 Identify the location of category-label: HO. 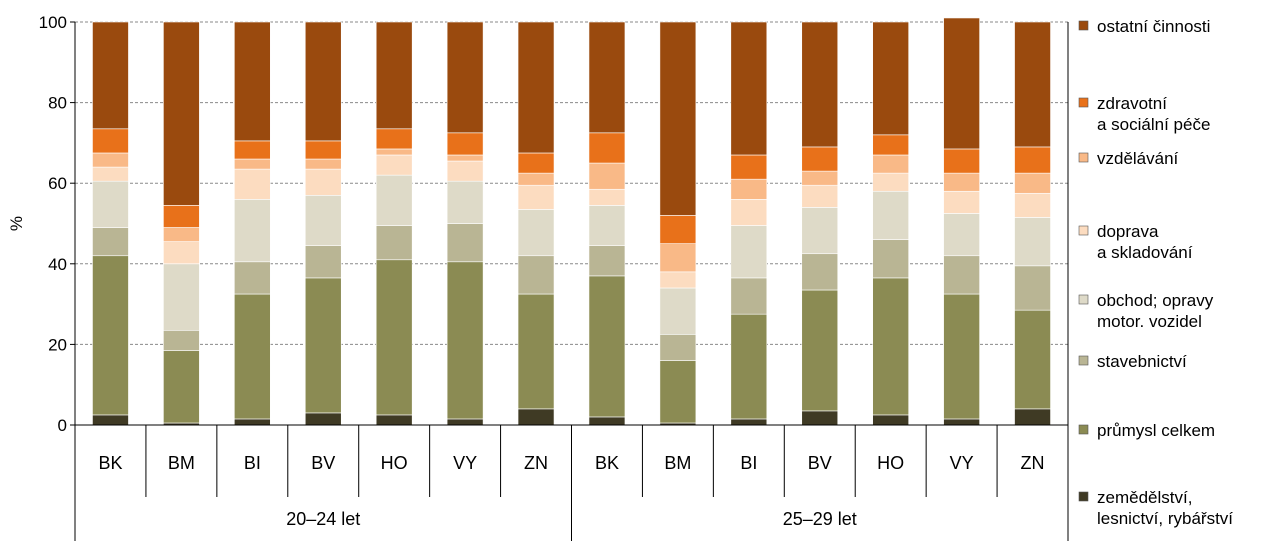
(394, 463).